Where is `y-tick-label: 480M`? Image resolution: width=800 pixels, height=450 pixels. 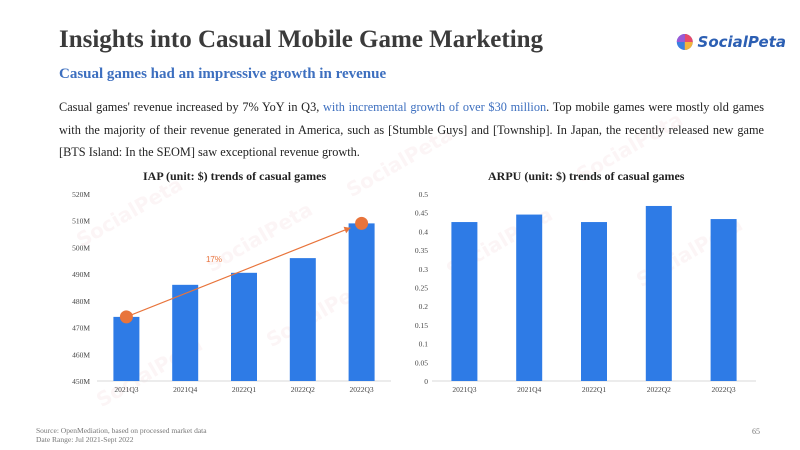
y-tick-label: 480M is located at coordinates (81, 301).